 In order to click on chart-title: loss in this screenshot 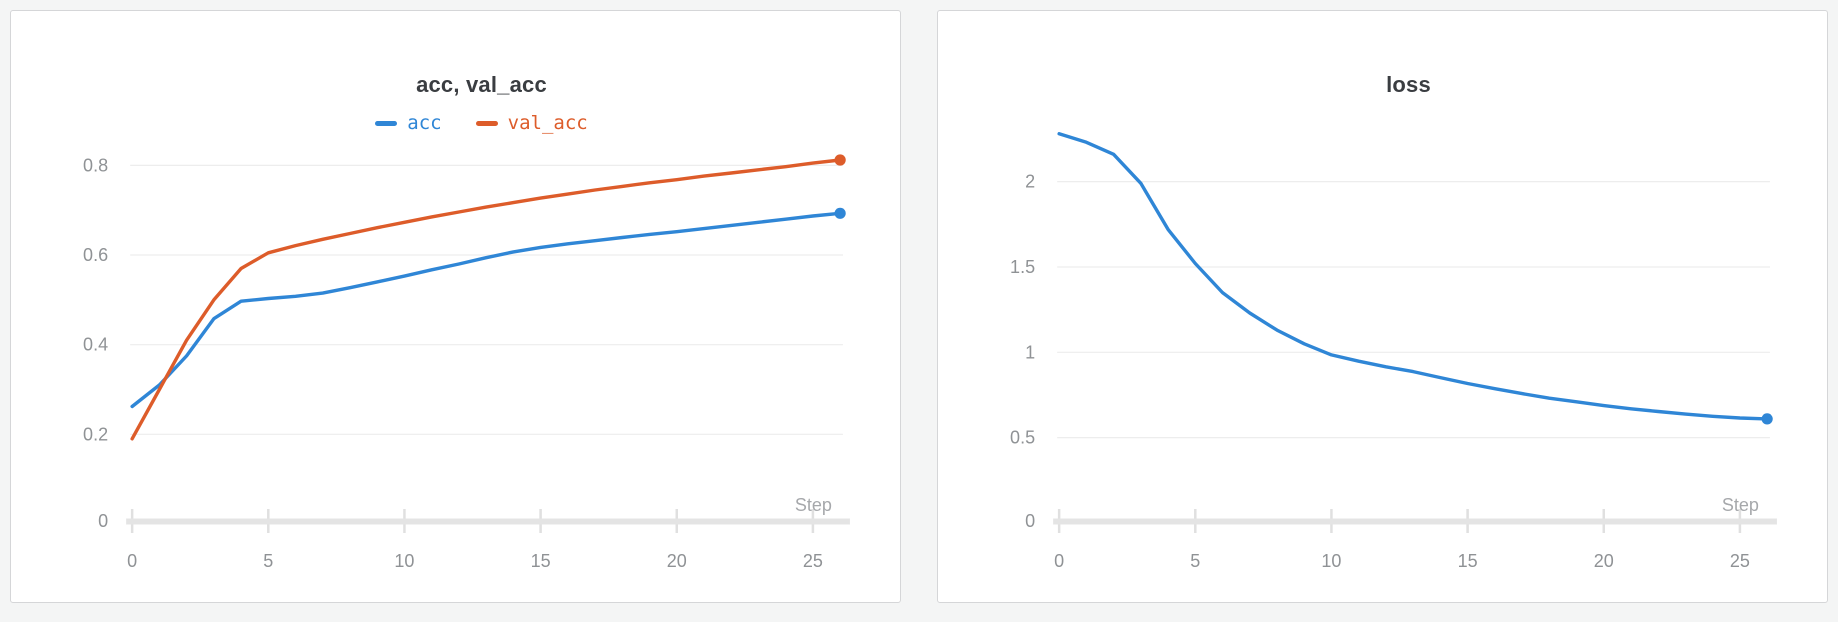, I will do `click(1408, 84)`.